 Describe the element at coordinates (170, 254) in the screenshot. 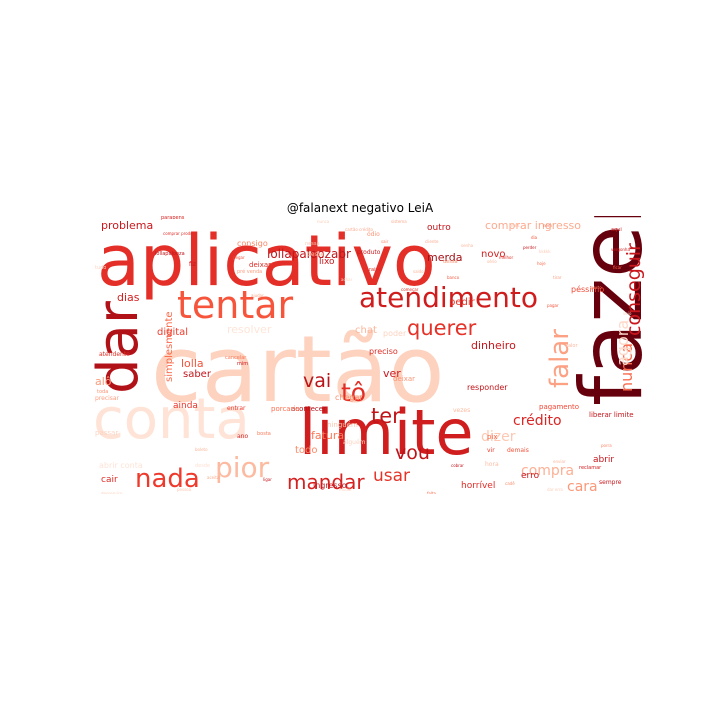

I see `word-lollapalooza-122: lollapalooza` at that location.